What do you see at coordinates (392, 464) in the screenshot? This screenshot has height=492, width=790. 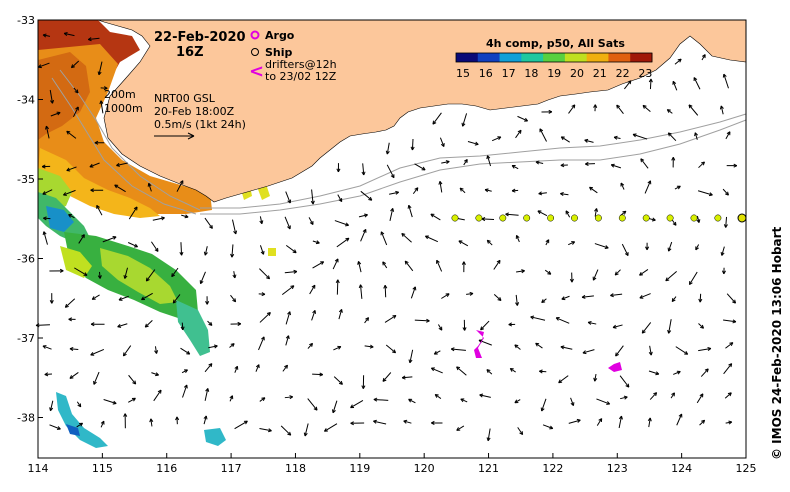 I see `x-axis: 114 115 116 117 118 119 120 121 122 123 124 125` at bounding box center [392, 464].